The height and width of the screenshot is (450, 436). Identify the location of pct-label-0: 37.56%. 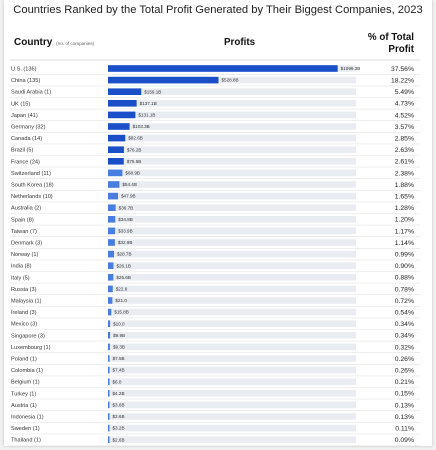
(402, 69).